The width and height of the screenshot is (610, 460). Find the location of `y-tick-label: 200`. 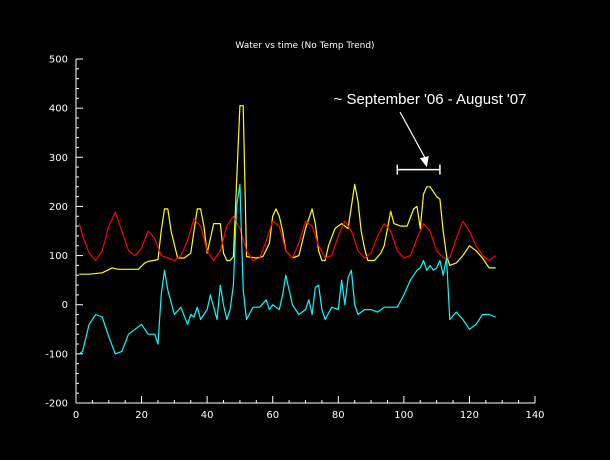

y-tick-label: 200 is located at coordinates (58, 207).